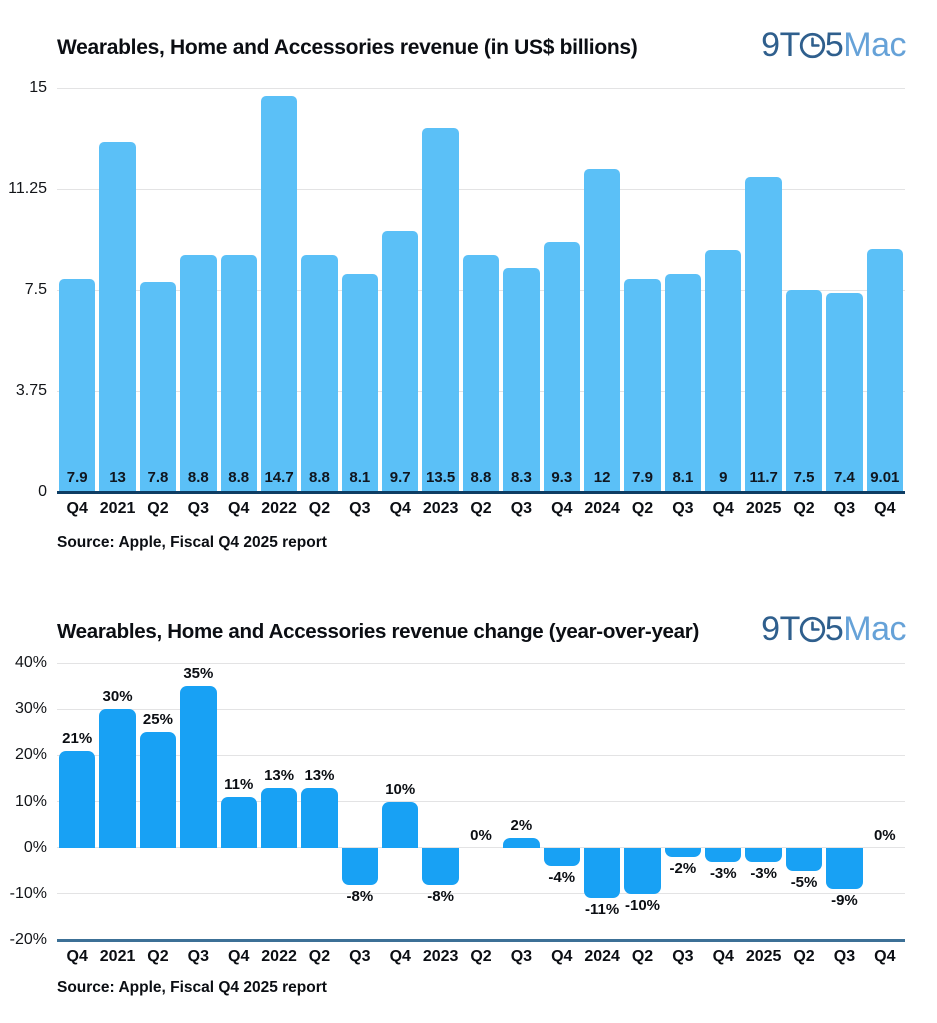  Describe the element at coordinates (763, 508) in the screenshot. I see `x-tick-label: 2025` at that location.